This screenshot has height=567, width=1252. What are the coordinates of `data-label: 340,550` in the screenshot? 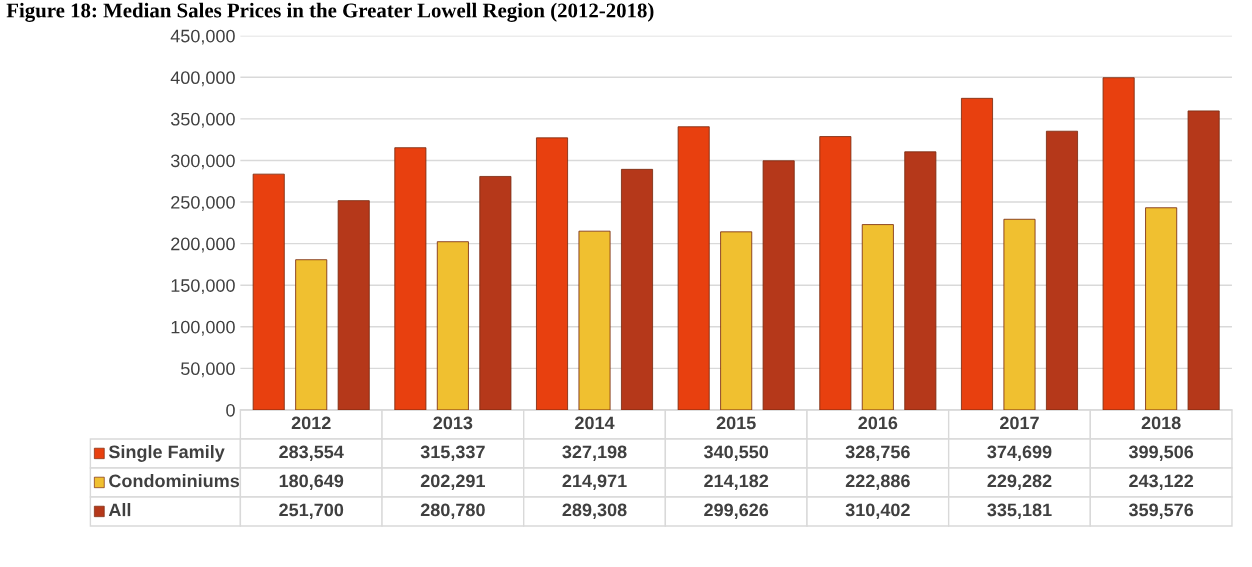 It's located at (736, 453).